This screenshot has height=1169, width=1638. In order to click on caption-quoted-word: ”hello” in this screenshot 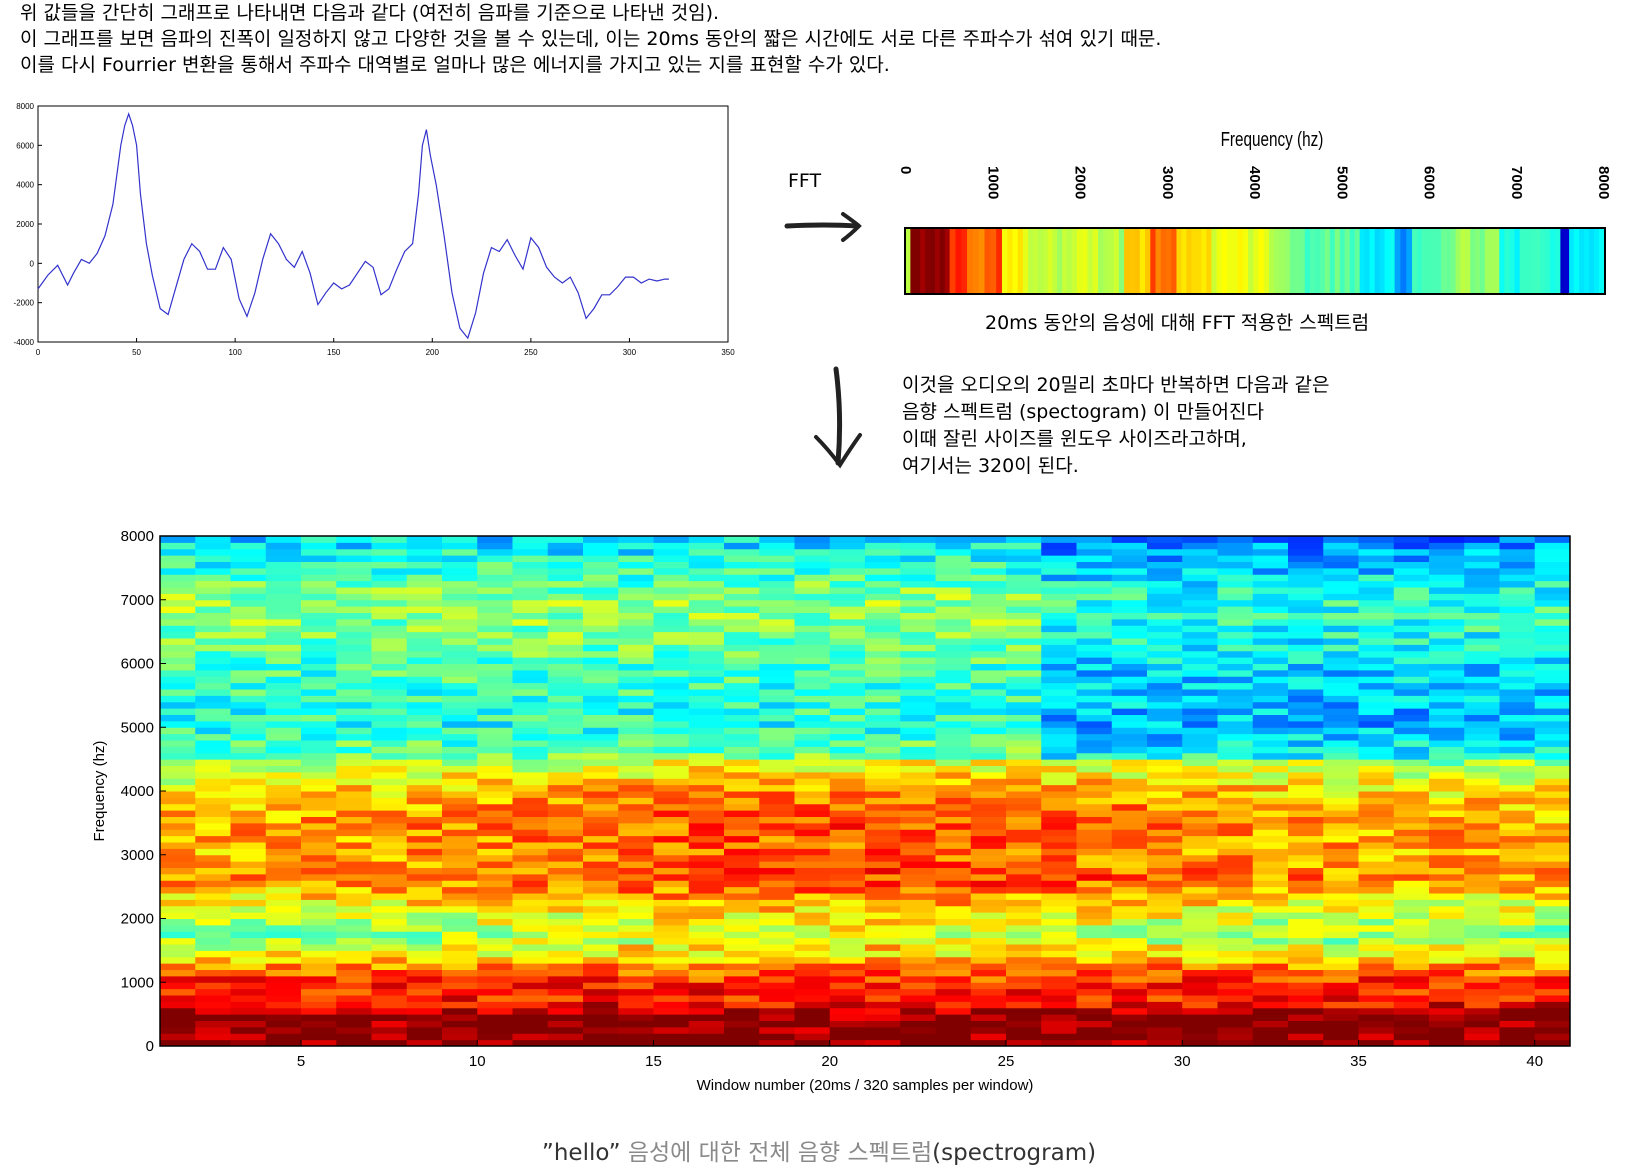, I will do `click(581, 1153)`.